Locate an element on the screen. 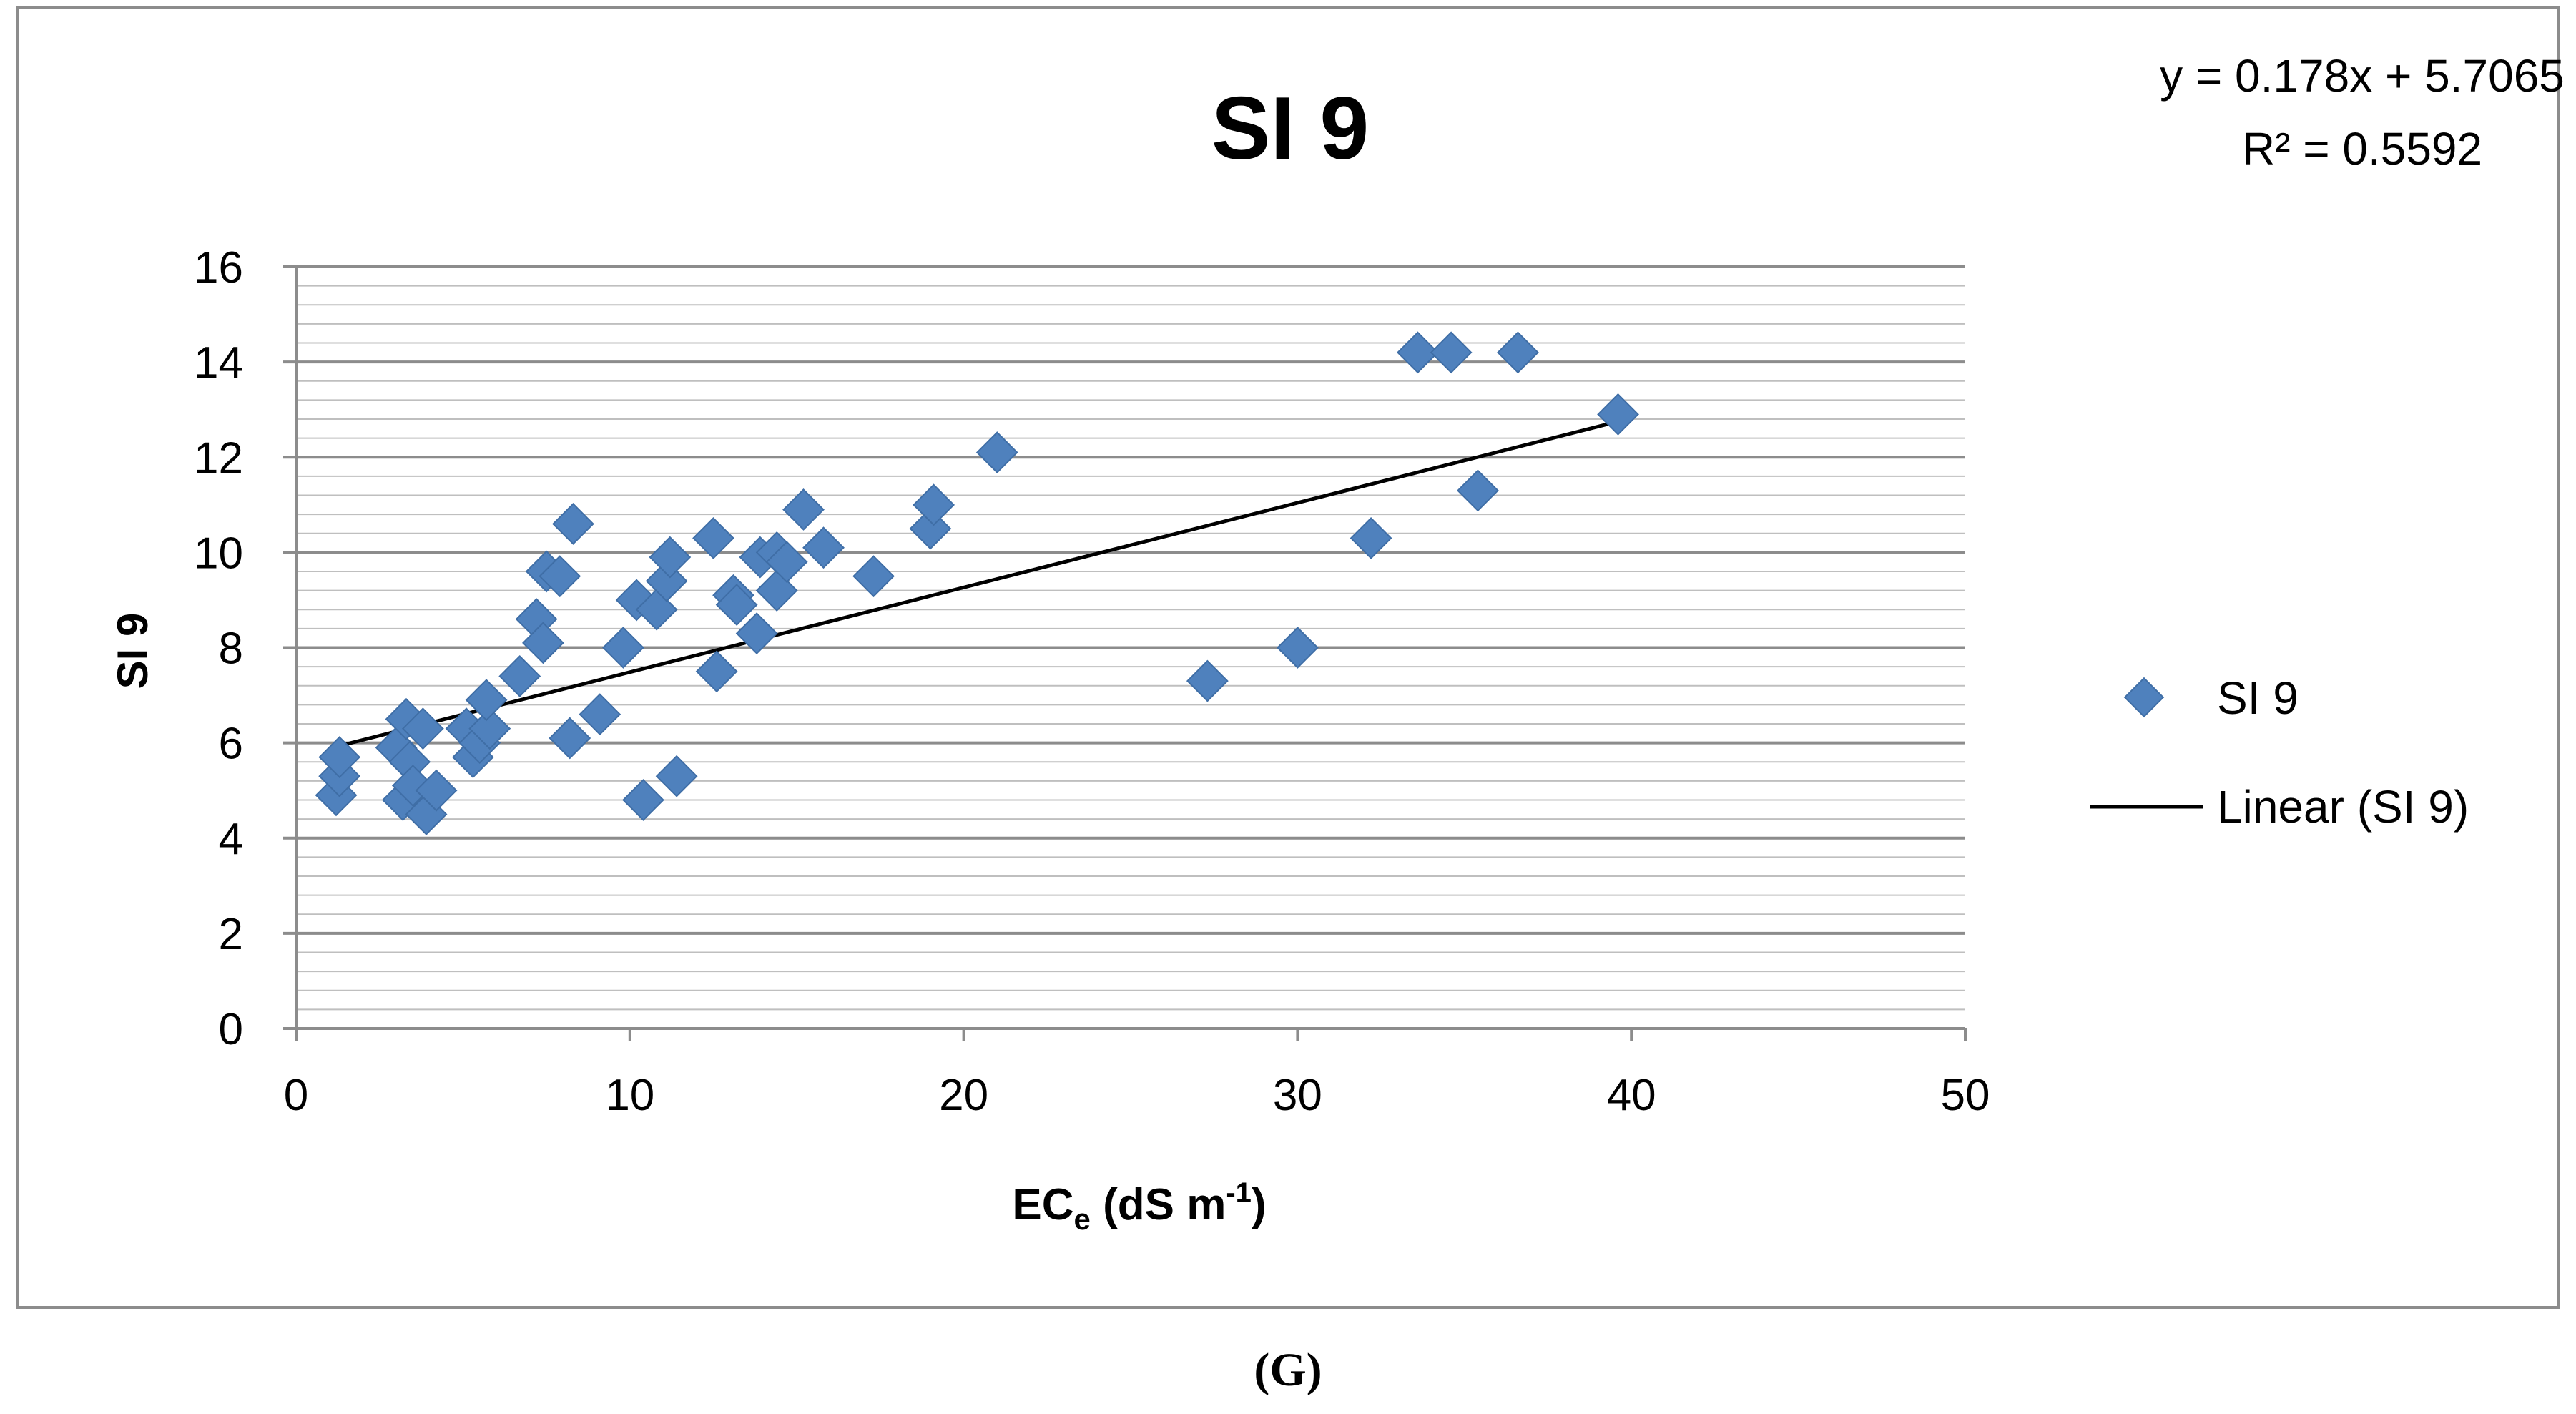 Image resolution: width=2576 pixels, height=1414 pixels. x-tick-label: 30 is located at coordinates (1298, 1095).